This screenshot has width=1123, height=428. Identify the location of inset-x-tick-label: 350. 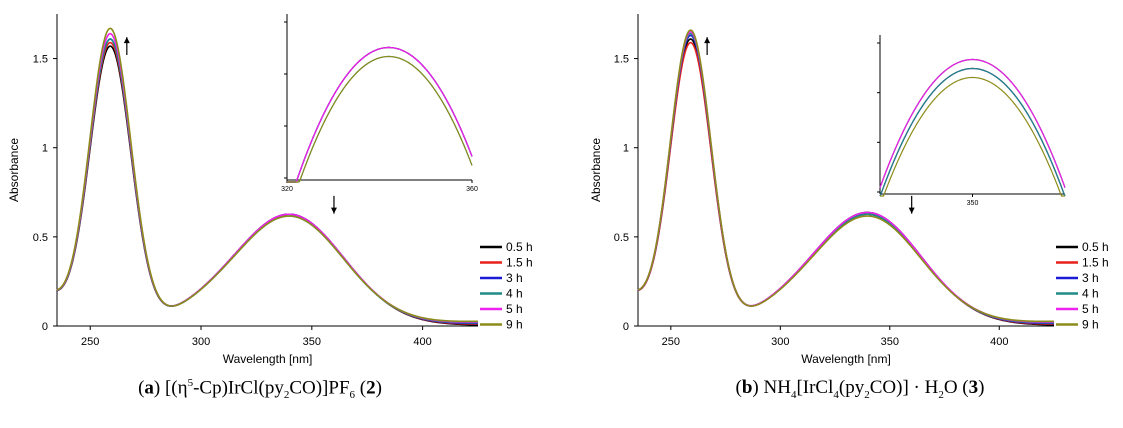
(973, 203).